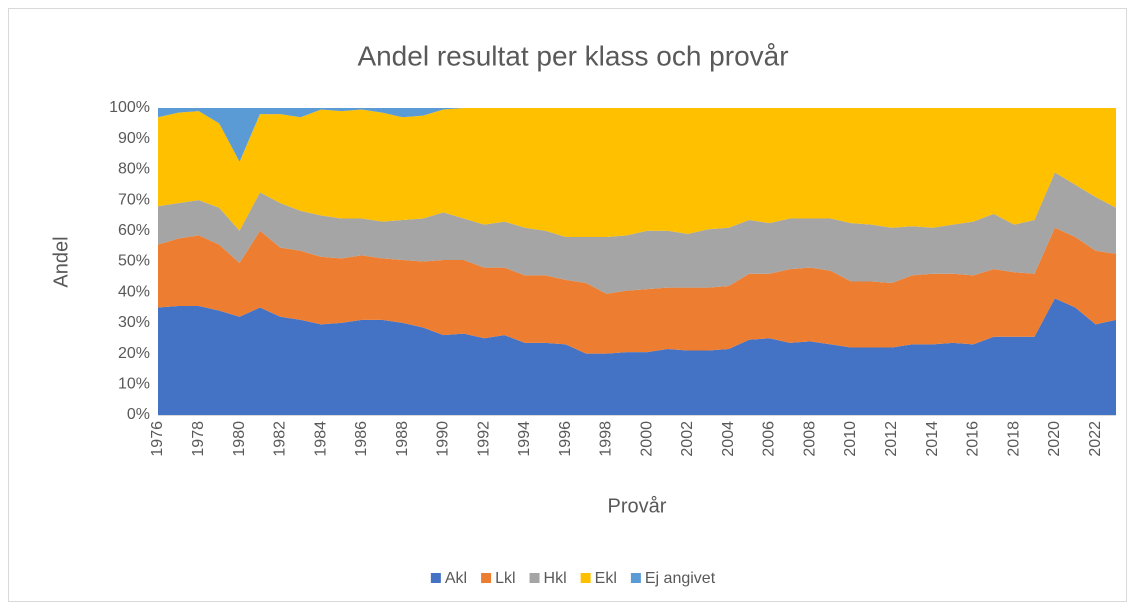 The image size is (1135, 610). I want to click on x-tick-label: 2000, so click(646, 439).